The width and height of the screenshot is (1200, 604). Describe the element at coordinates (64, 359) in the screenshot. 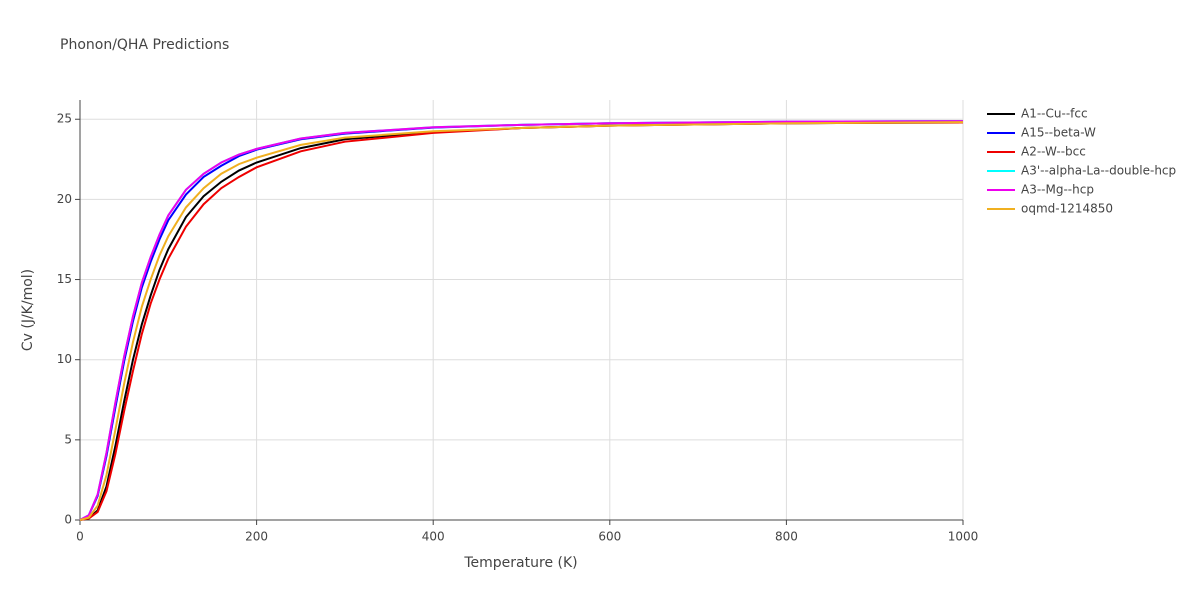

I see `y-tick-label: 10` at that location.